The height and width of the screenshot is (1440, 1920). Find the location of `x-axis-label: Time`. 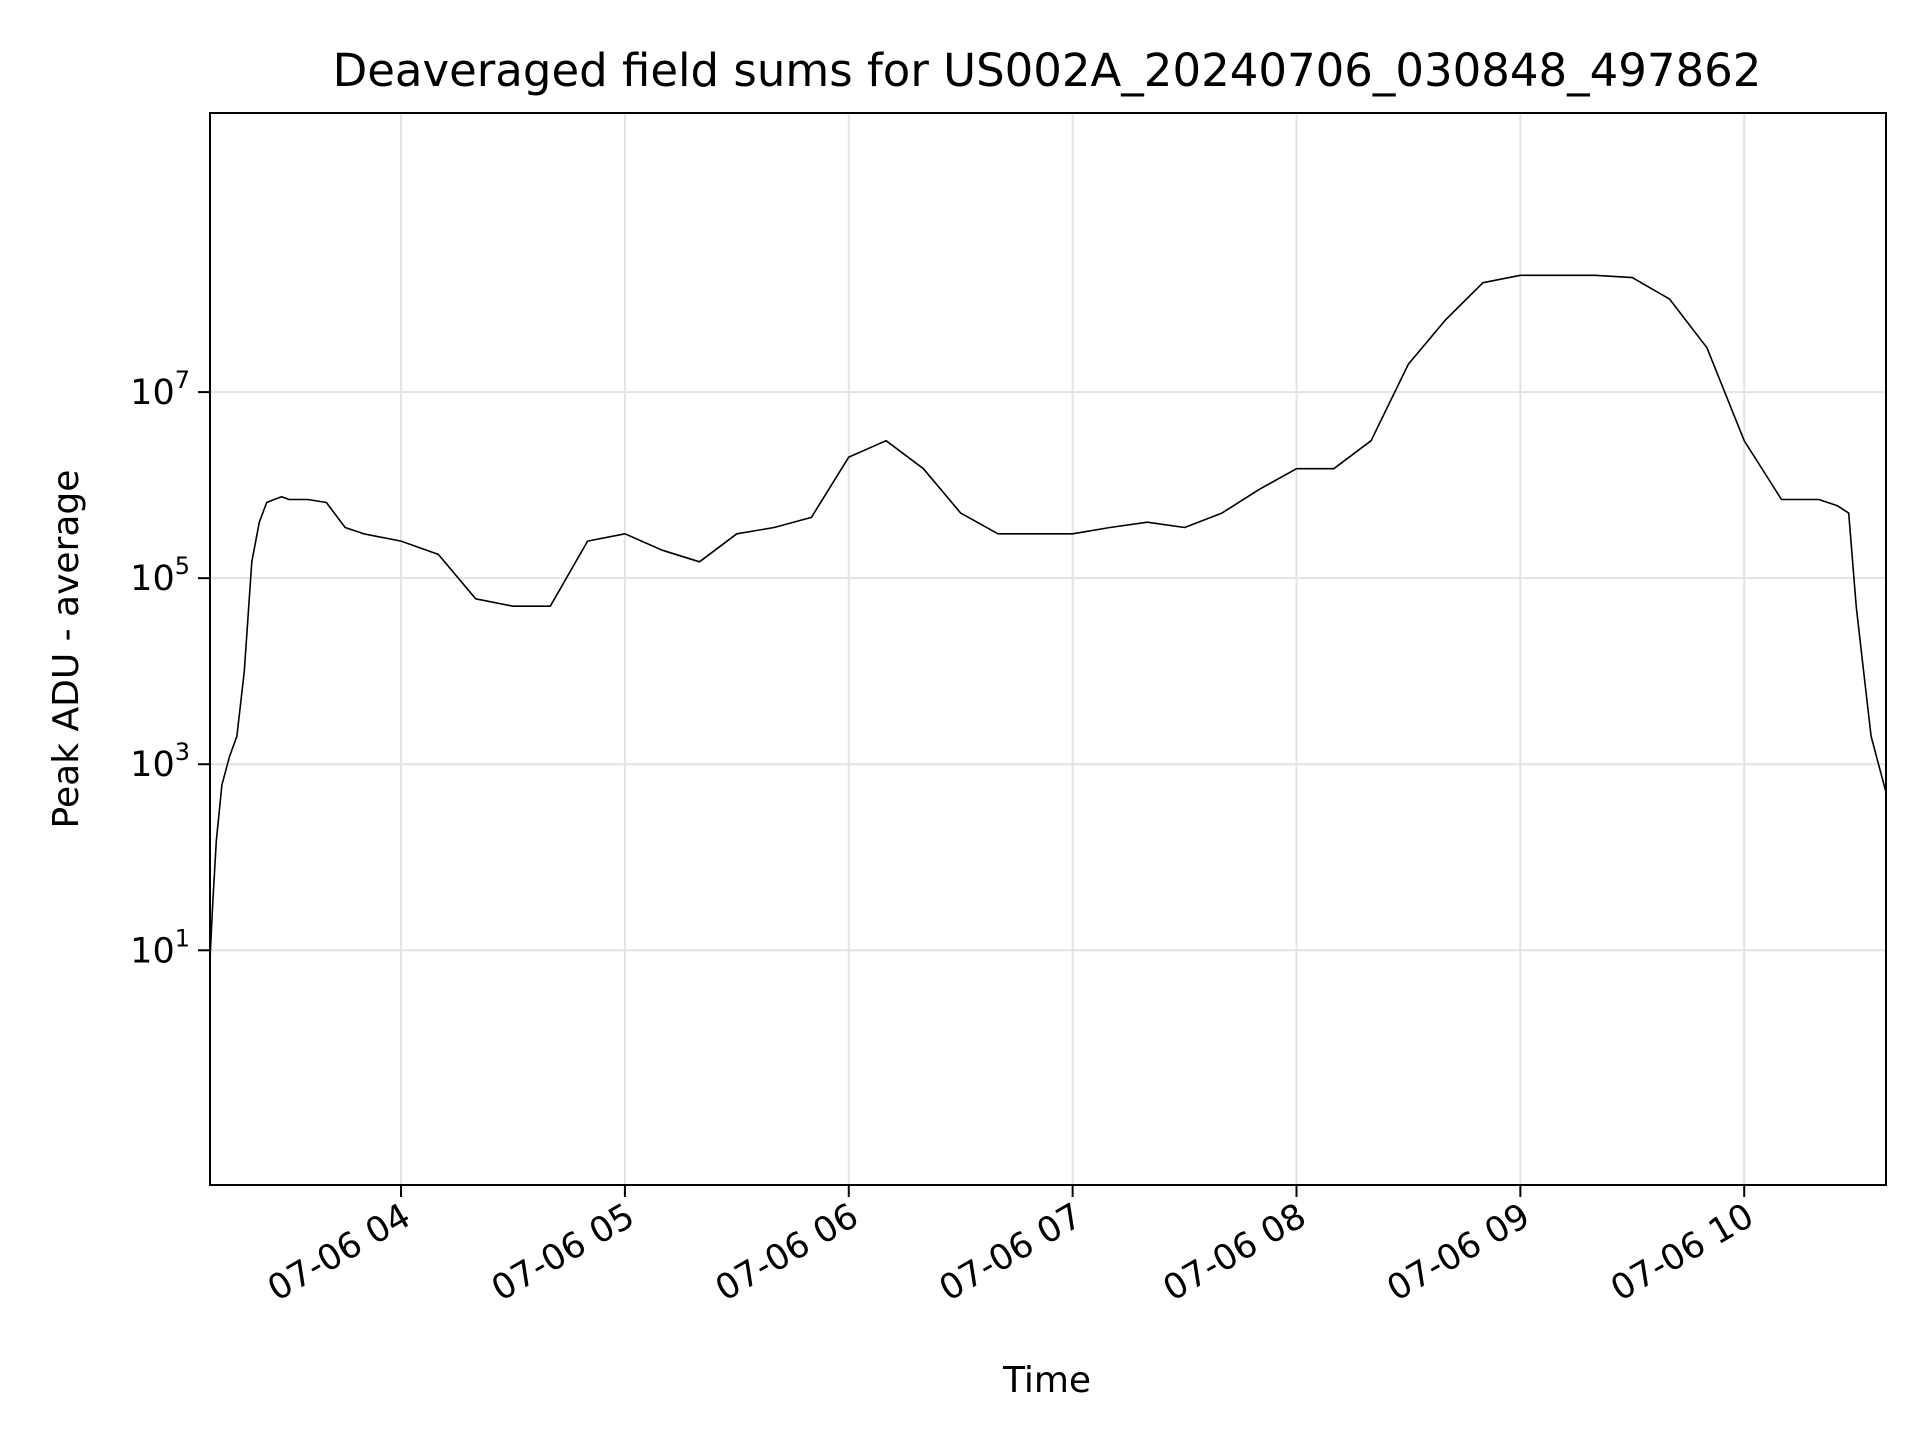

x-axis-label: Time is located at coordinates (1046, 1380).